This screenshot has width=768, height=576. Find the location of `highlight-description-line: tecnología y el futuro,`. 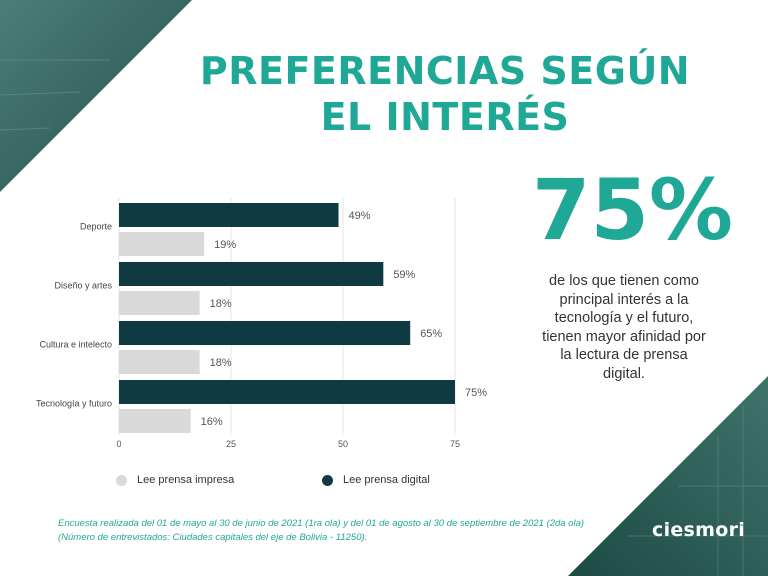

highlight-description-line: tecnología y el futuro, is located at coordinates (624, 318).